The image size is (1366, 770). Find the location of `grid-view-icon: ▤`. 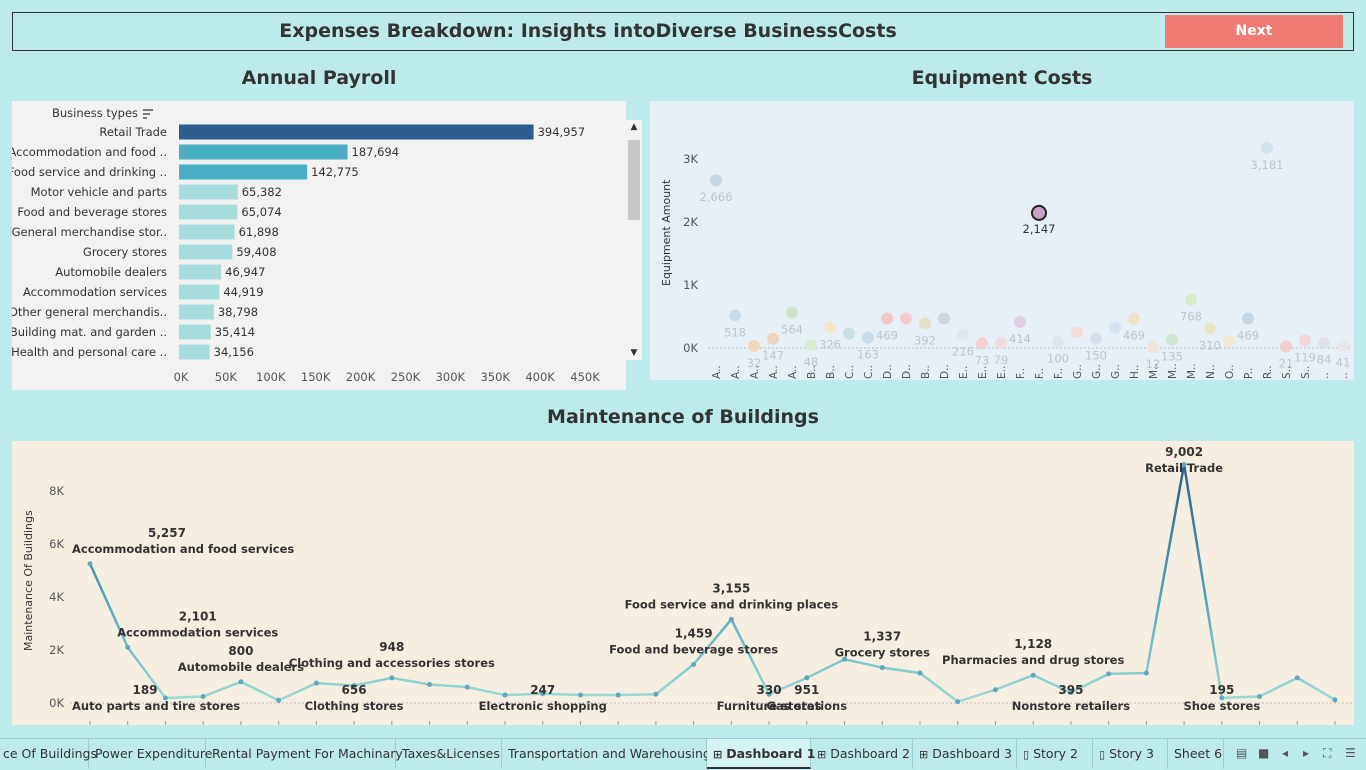

grid-view-icon: ▤ is located at coordinates (1242, 753).